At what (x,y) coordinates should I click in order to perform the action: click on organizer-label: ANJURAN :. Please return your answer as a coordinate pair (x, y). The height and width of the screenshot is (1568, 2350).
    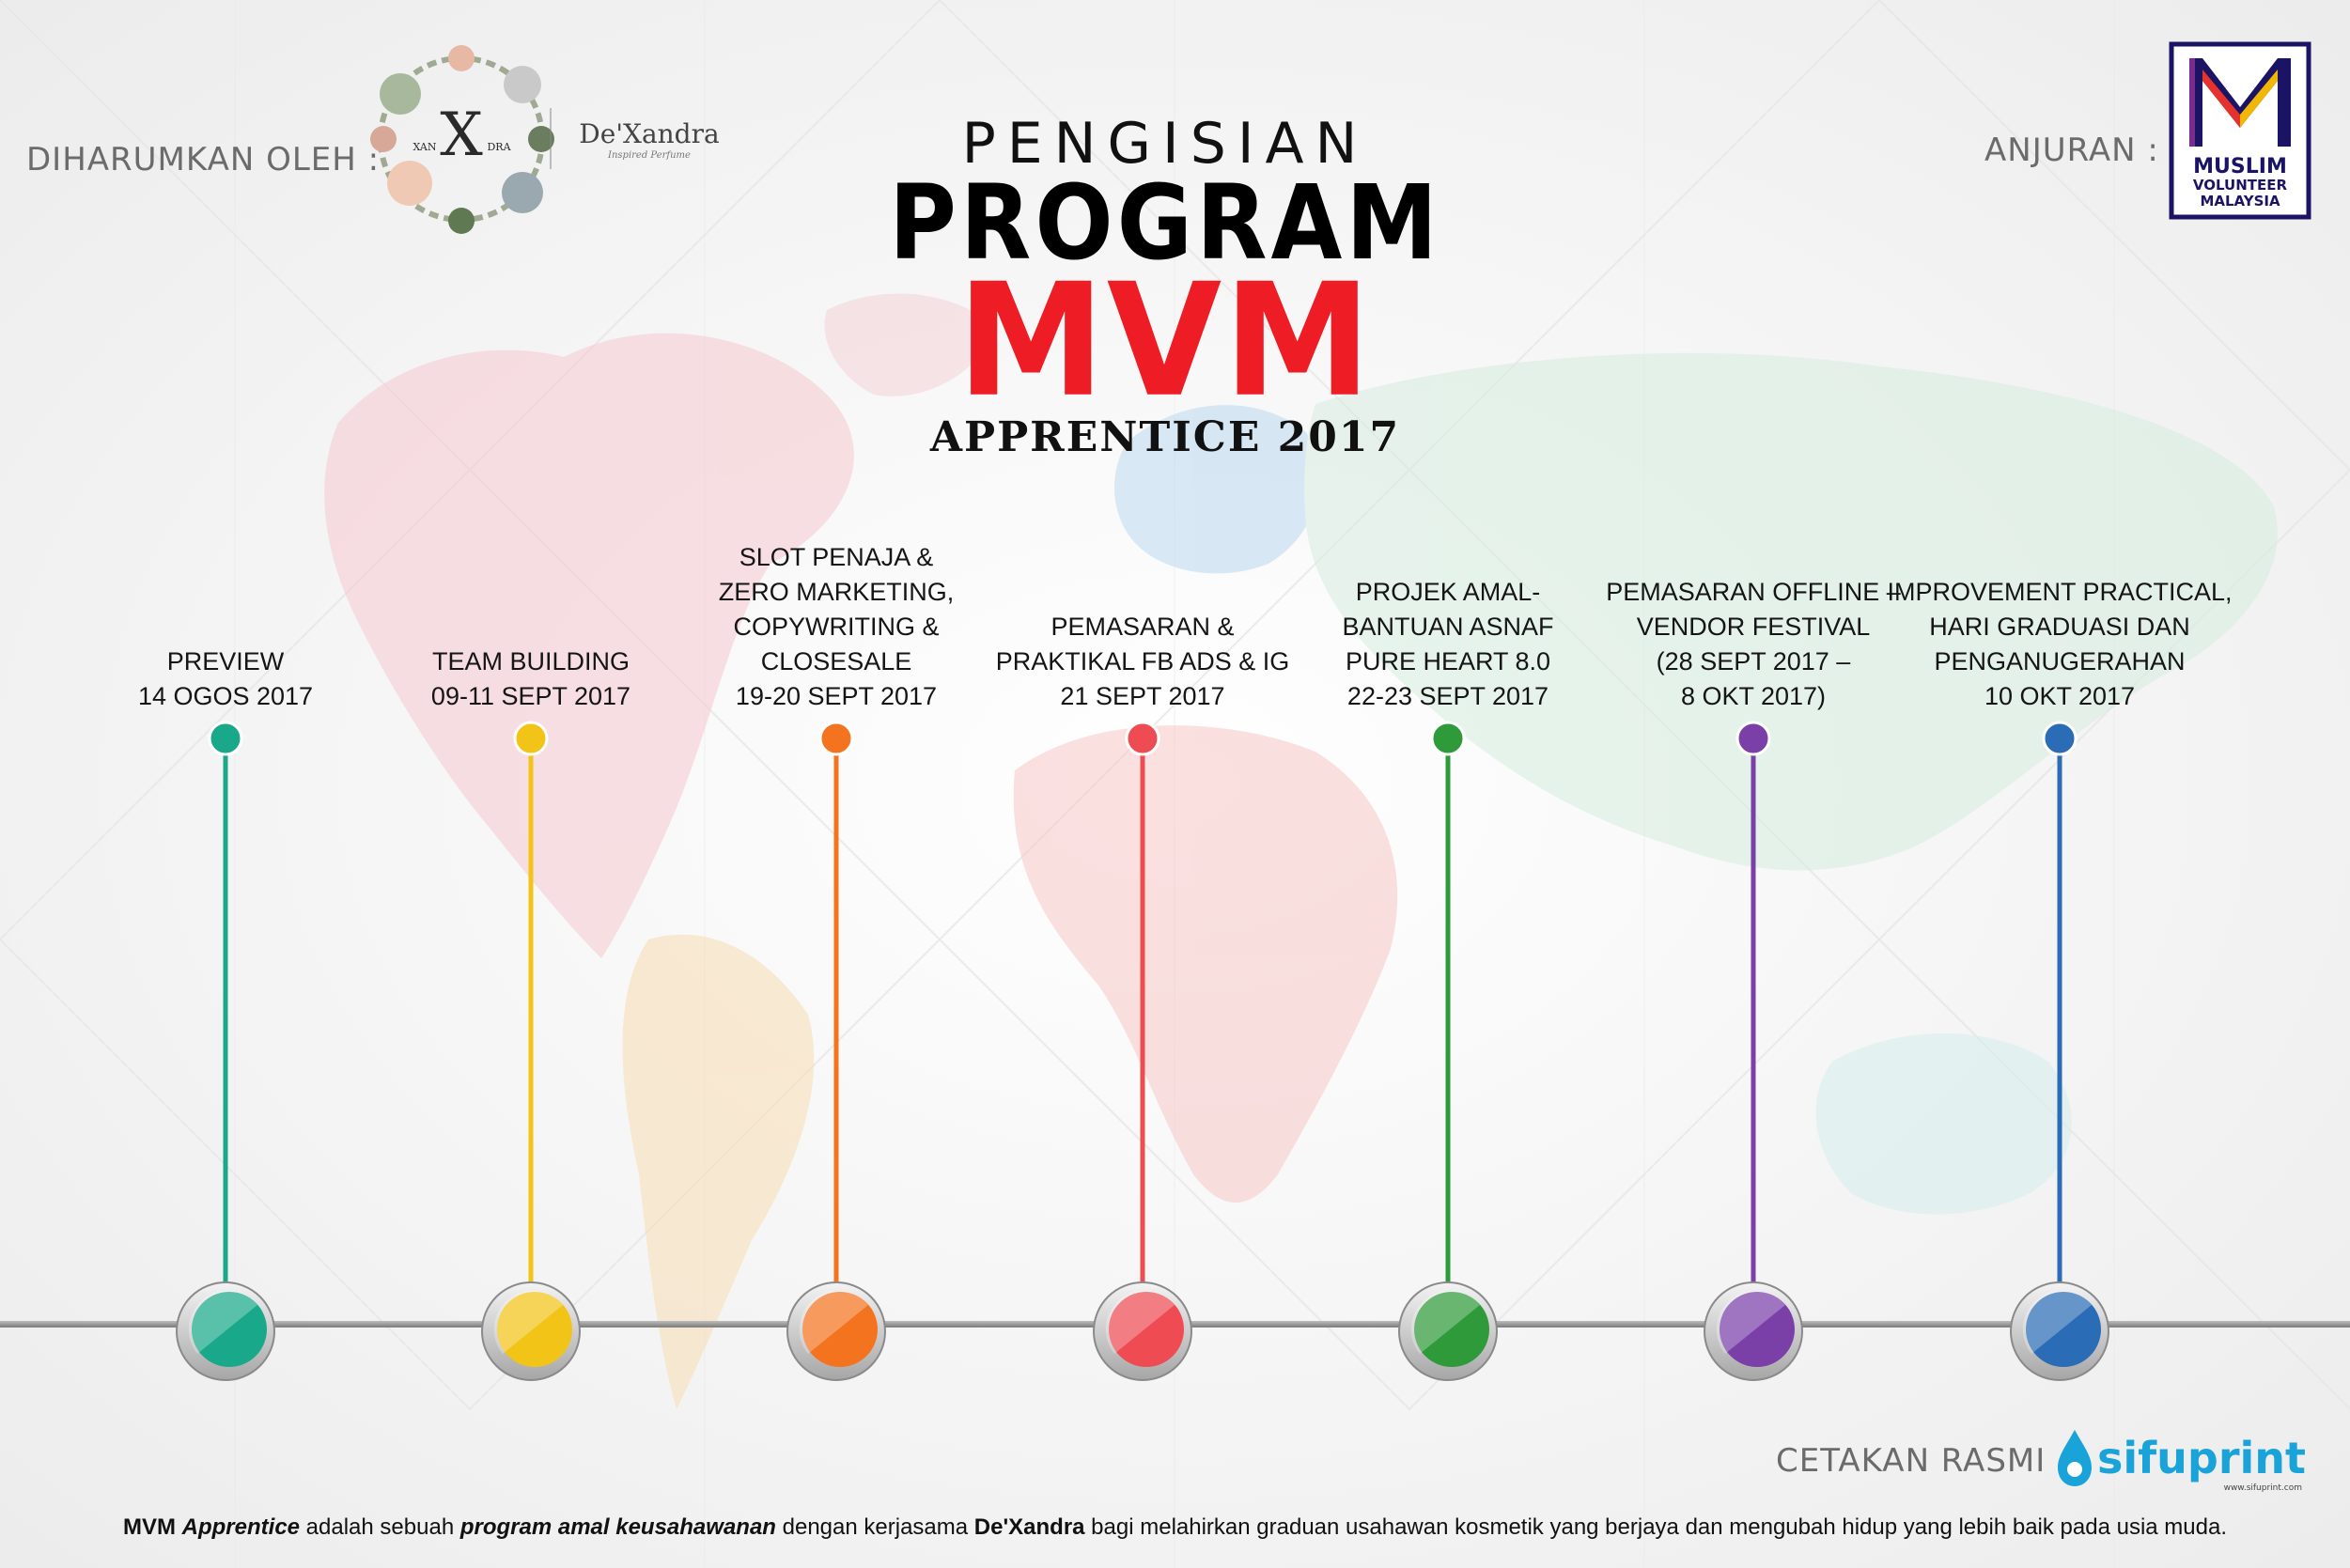
    Looking at the image, I should click on (2071, 150).